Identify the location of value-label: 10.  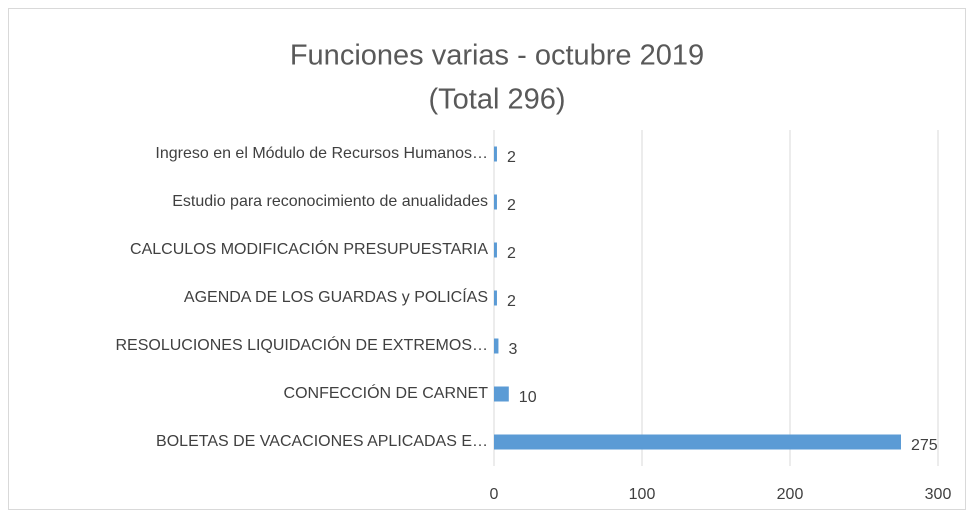
(528, 397).